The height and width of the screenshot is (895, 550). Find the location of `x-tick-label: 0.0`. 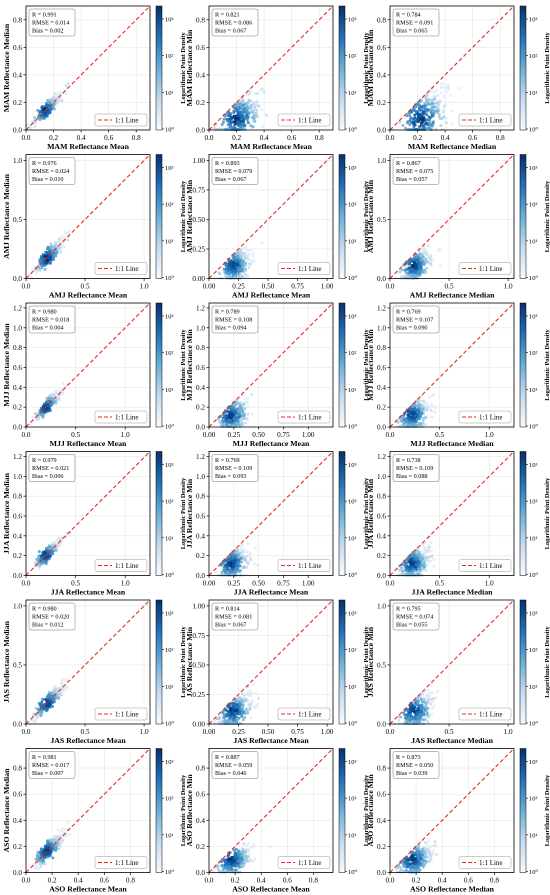

x-tick-label: 0.0 is located at coordinates (390, 287).